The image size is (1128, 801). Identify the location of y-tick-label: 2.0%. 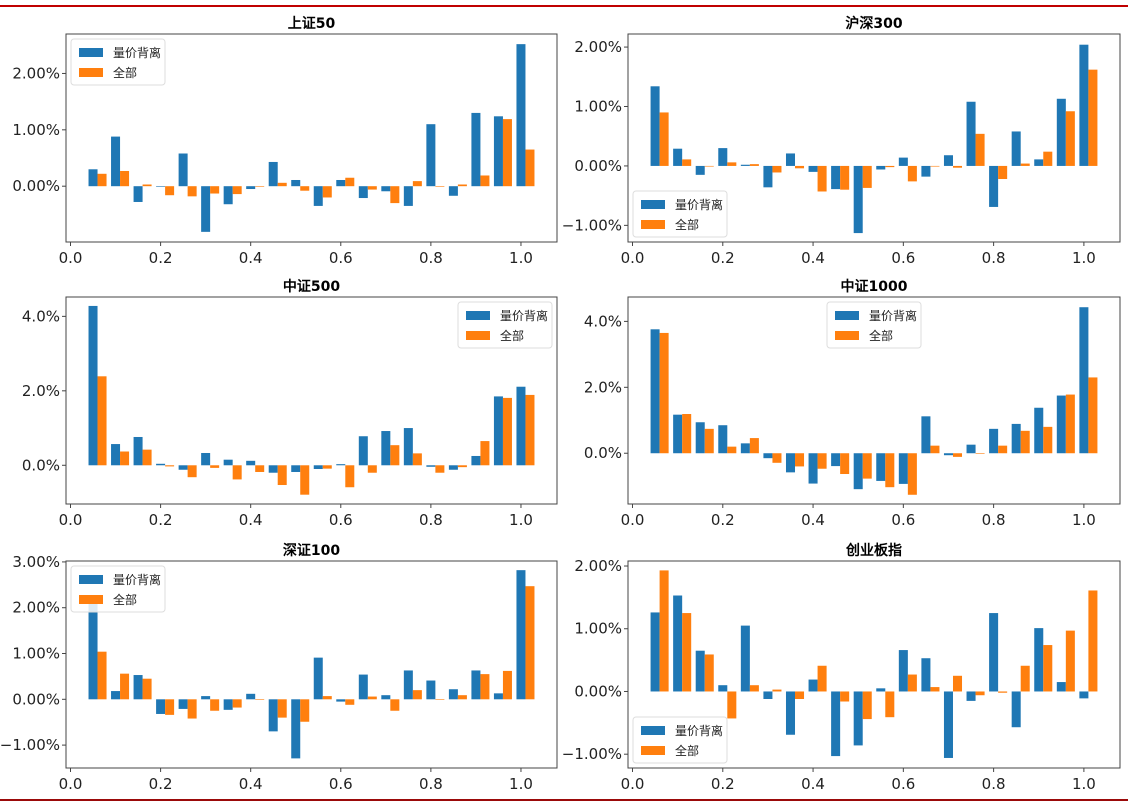
(603, 387).